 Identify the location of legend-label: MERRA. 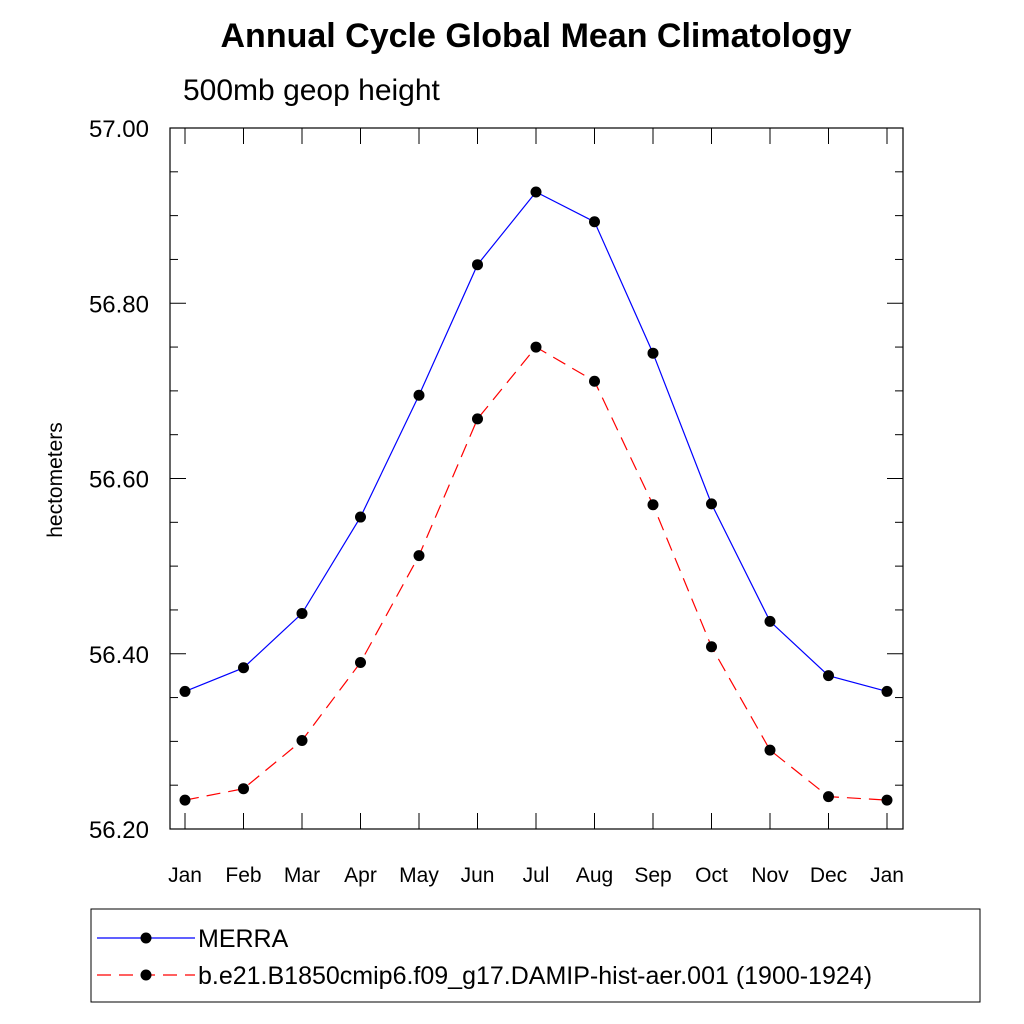
(243, 939).